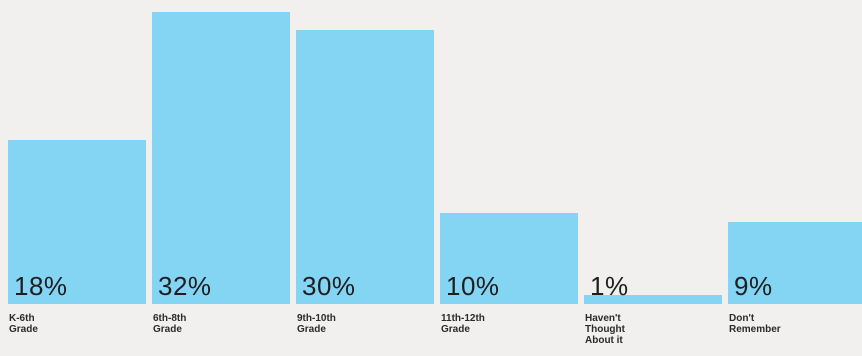 This screenshot has width=862, height=356. Describe the element at coordinates (473, 286) in the screenshot. I see `value-label: 10%` at that location.